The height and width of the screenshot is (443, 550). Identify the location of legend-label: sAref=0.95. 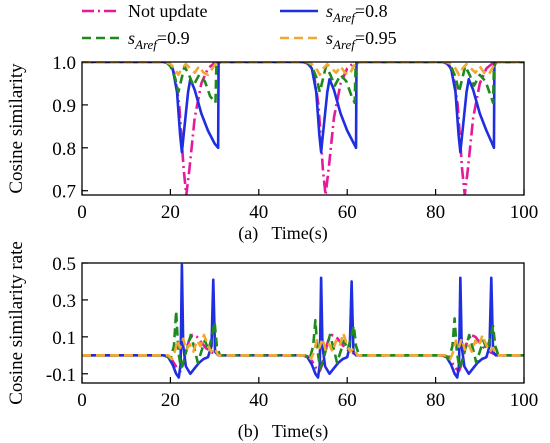
(361, 40).